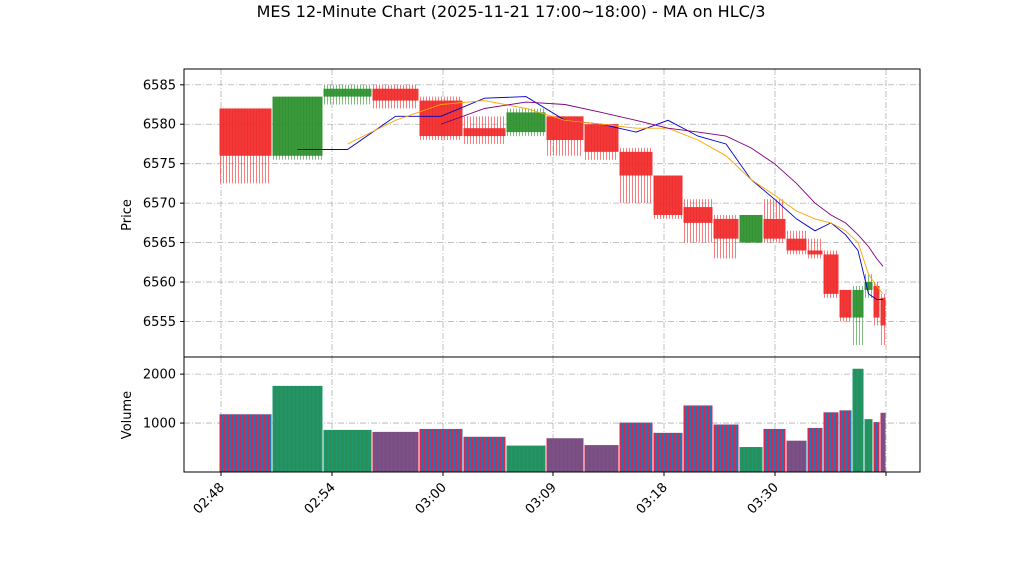 This screenshot has width=1022, height=579. What do you see at coordinates (159, 424) in the screenshot?
I see `volume-tick-label: 1000` at bounding box center [159, 424].